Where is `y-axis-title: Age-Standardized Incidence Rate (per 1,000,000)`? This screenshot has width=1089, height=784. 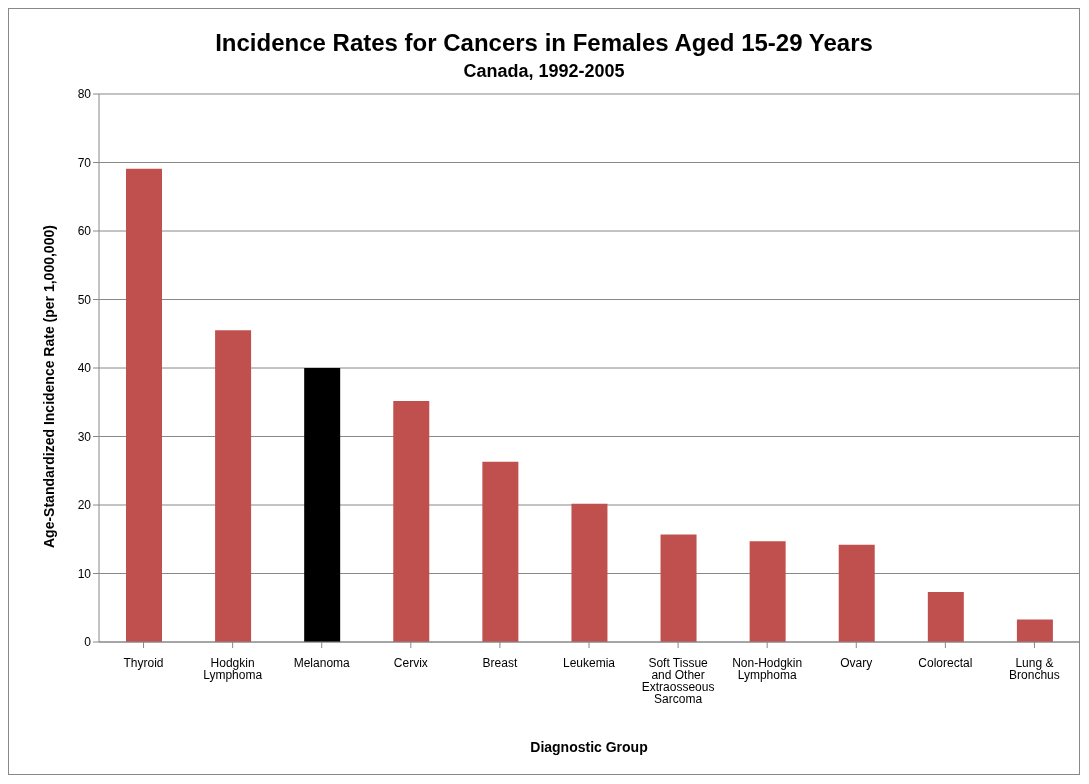 y-axis-title: Age-Standardized Incidence Rate (per 1,000,000) is located at coordinates (48, 386).